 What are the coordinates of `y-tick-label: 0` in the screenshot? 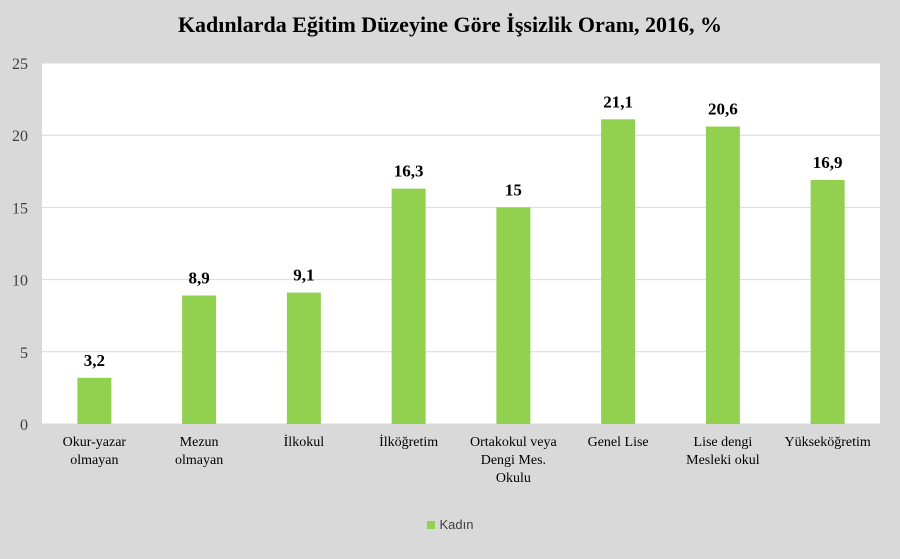 It's located at (24, 425).